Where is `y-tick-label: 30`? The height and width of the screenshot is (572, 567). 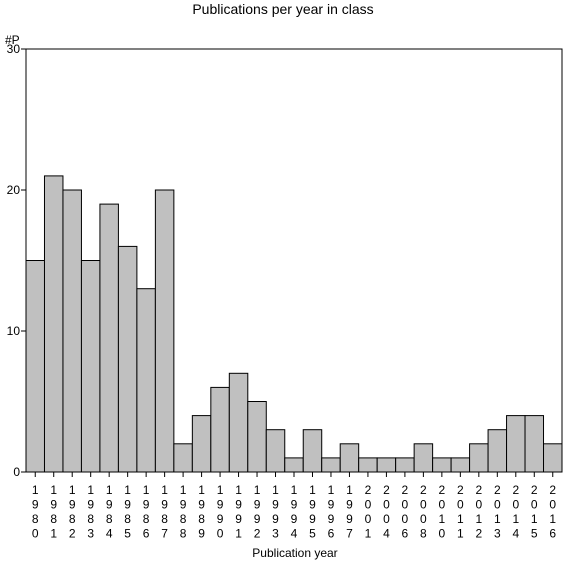
y-tick-label: 30 is located at coordinates (14, 49).